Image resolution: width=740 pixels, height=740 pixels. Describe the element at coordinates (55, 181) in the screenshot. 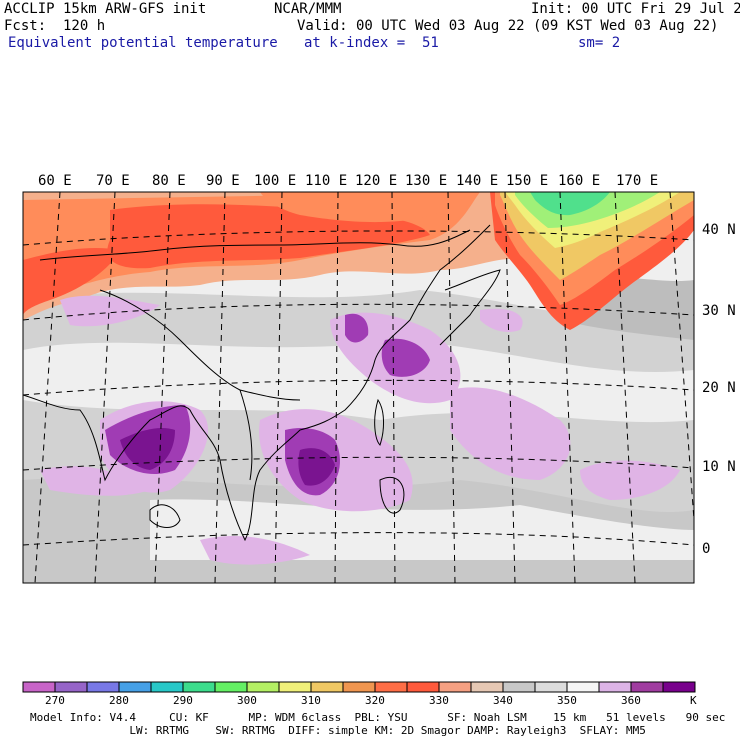

I see `lon-label: 60 E` at that location.